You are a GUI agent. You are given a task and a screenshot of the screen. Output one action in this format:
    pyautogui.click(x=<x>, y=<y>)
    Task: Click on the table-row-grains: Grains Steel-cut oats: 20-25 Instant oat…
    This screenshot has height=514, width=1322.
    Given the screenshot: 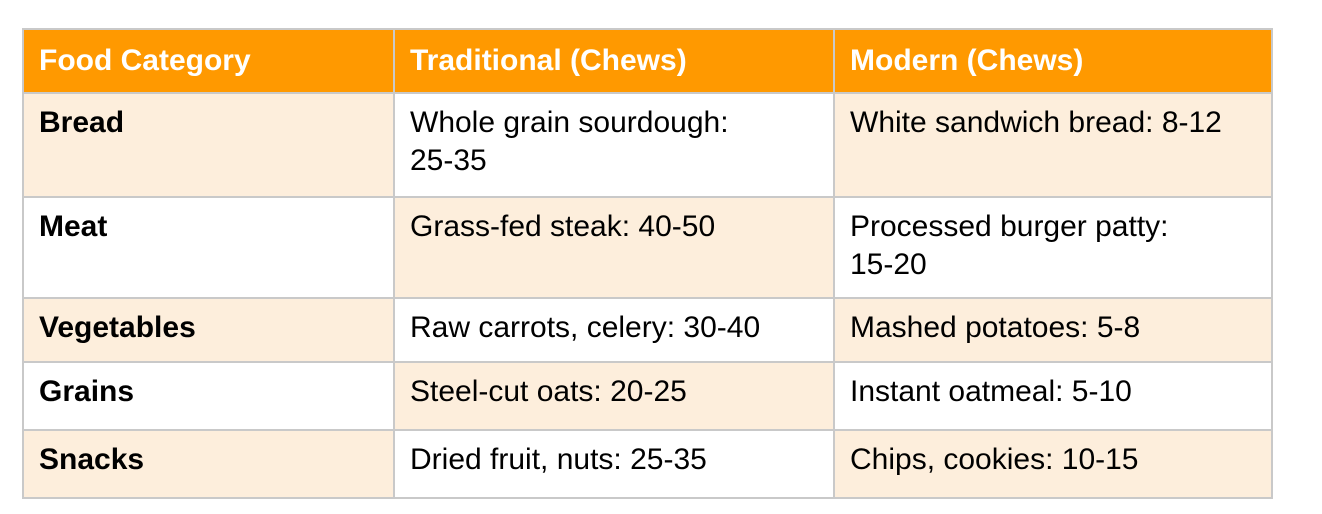 What is the action you would take?
    pyautogui.click(x=647, y=396)
    